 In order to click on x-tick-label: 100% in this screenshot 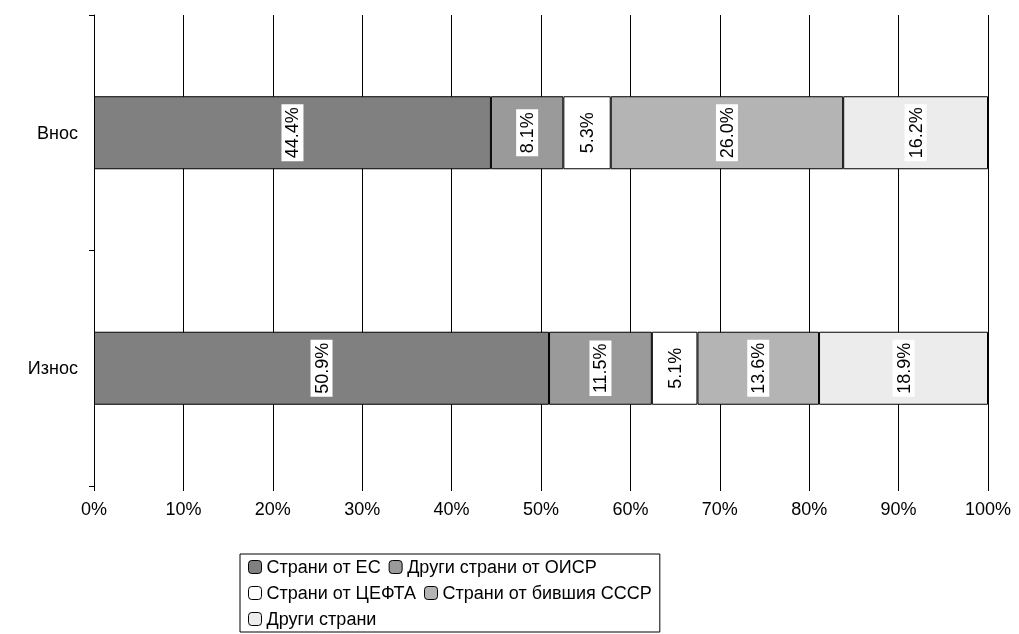, I will do `click(988, 509)`.